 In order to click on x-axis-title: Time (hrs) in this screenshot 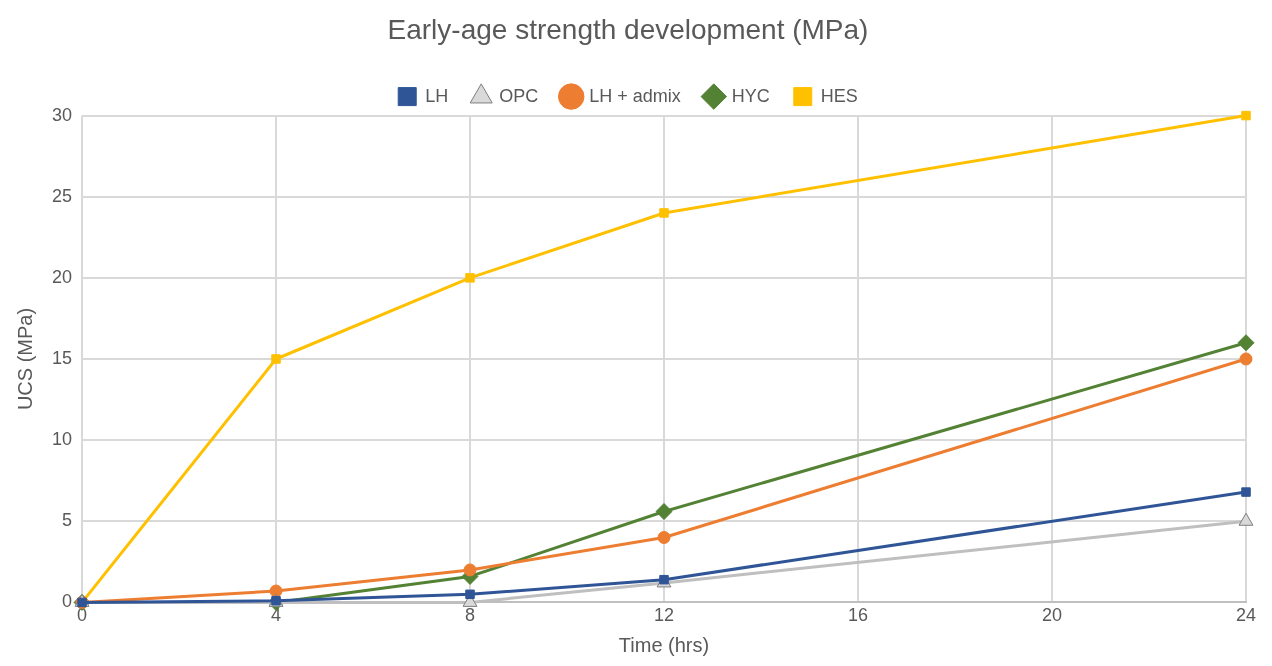, I will do `click(664, 644)`.